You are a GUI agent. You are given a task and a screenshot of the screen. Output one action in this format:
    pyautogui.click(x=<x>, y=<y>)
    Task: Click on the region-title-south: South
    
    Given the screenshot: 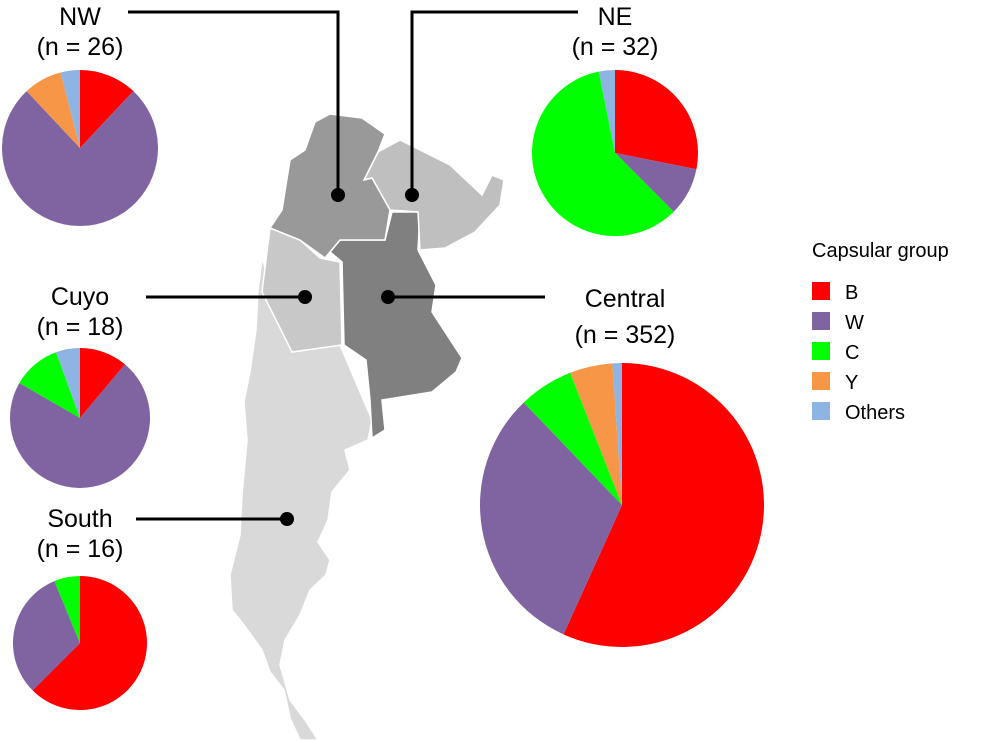 What is the action you would take?
    pyautogui.click(x=79, y=519)
    